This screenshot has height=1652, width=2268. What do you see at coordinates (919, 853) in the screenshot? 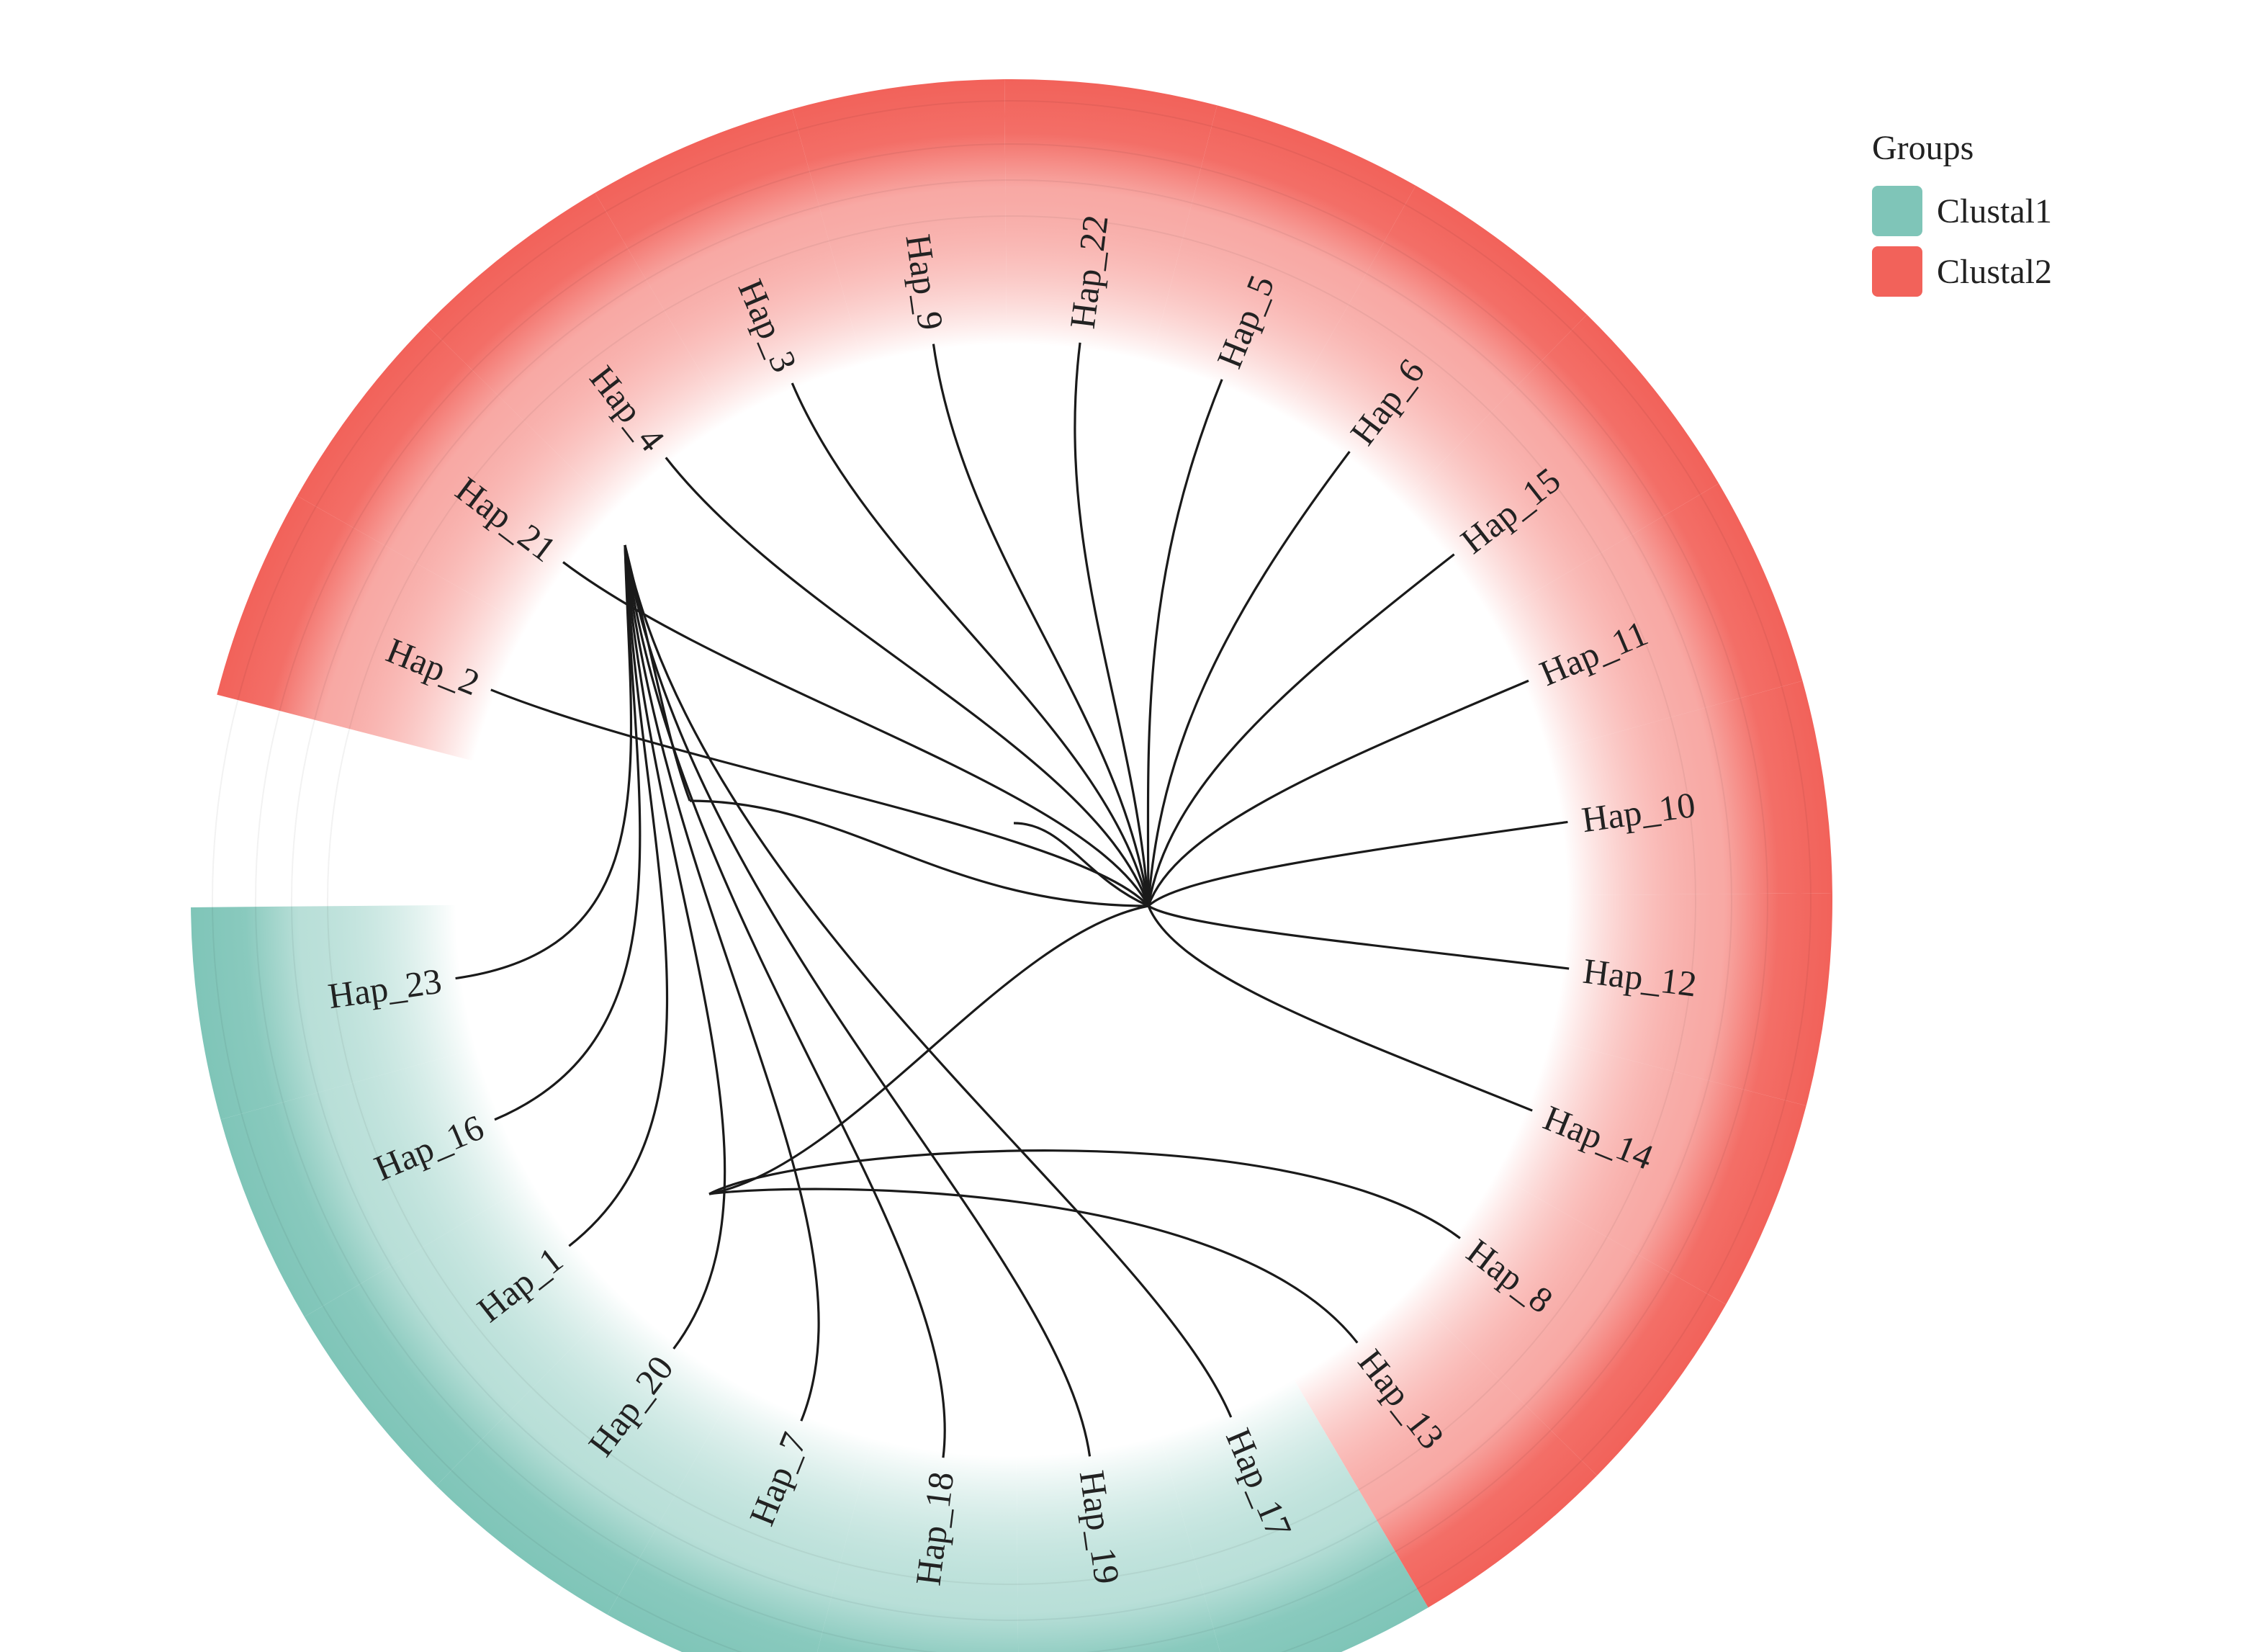
I see `branch-root-to-clustal2` at bounding box center [919, 853].